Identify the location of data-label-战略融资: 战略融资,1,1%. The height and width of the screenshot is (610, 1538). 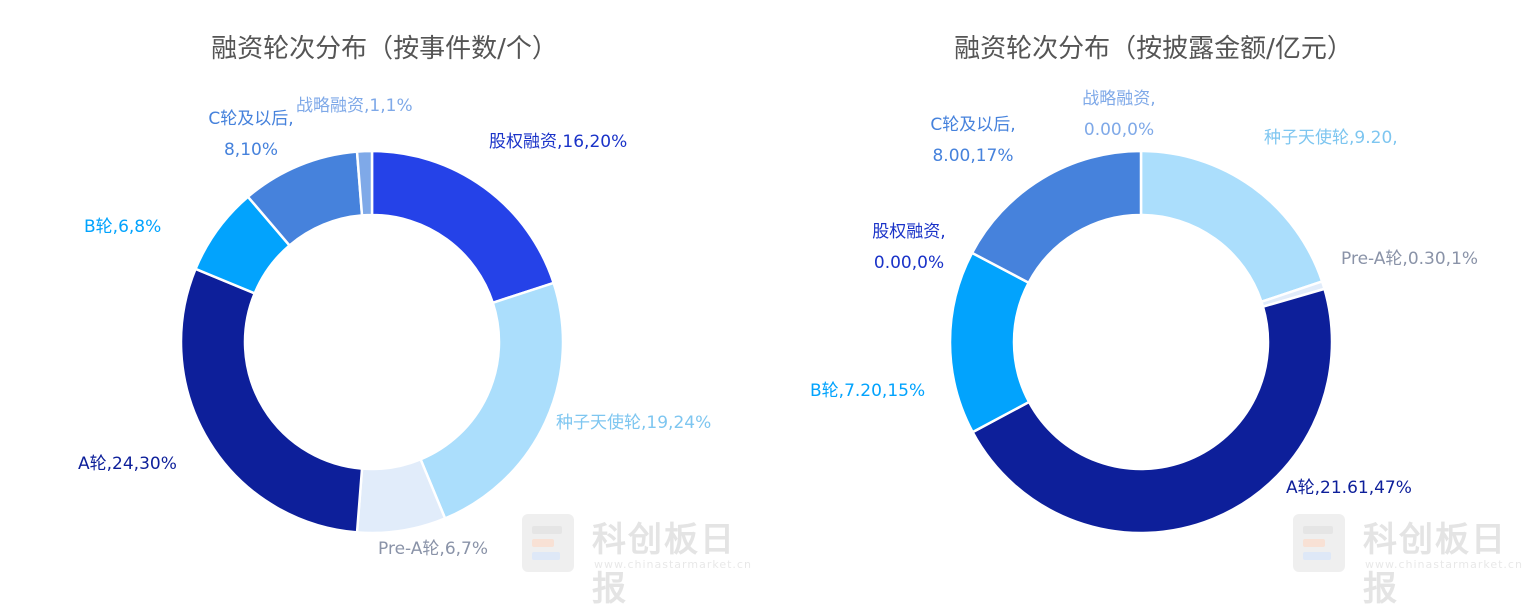
(354, 106).